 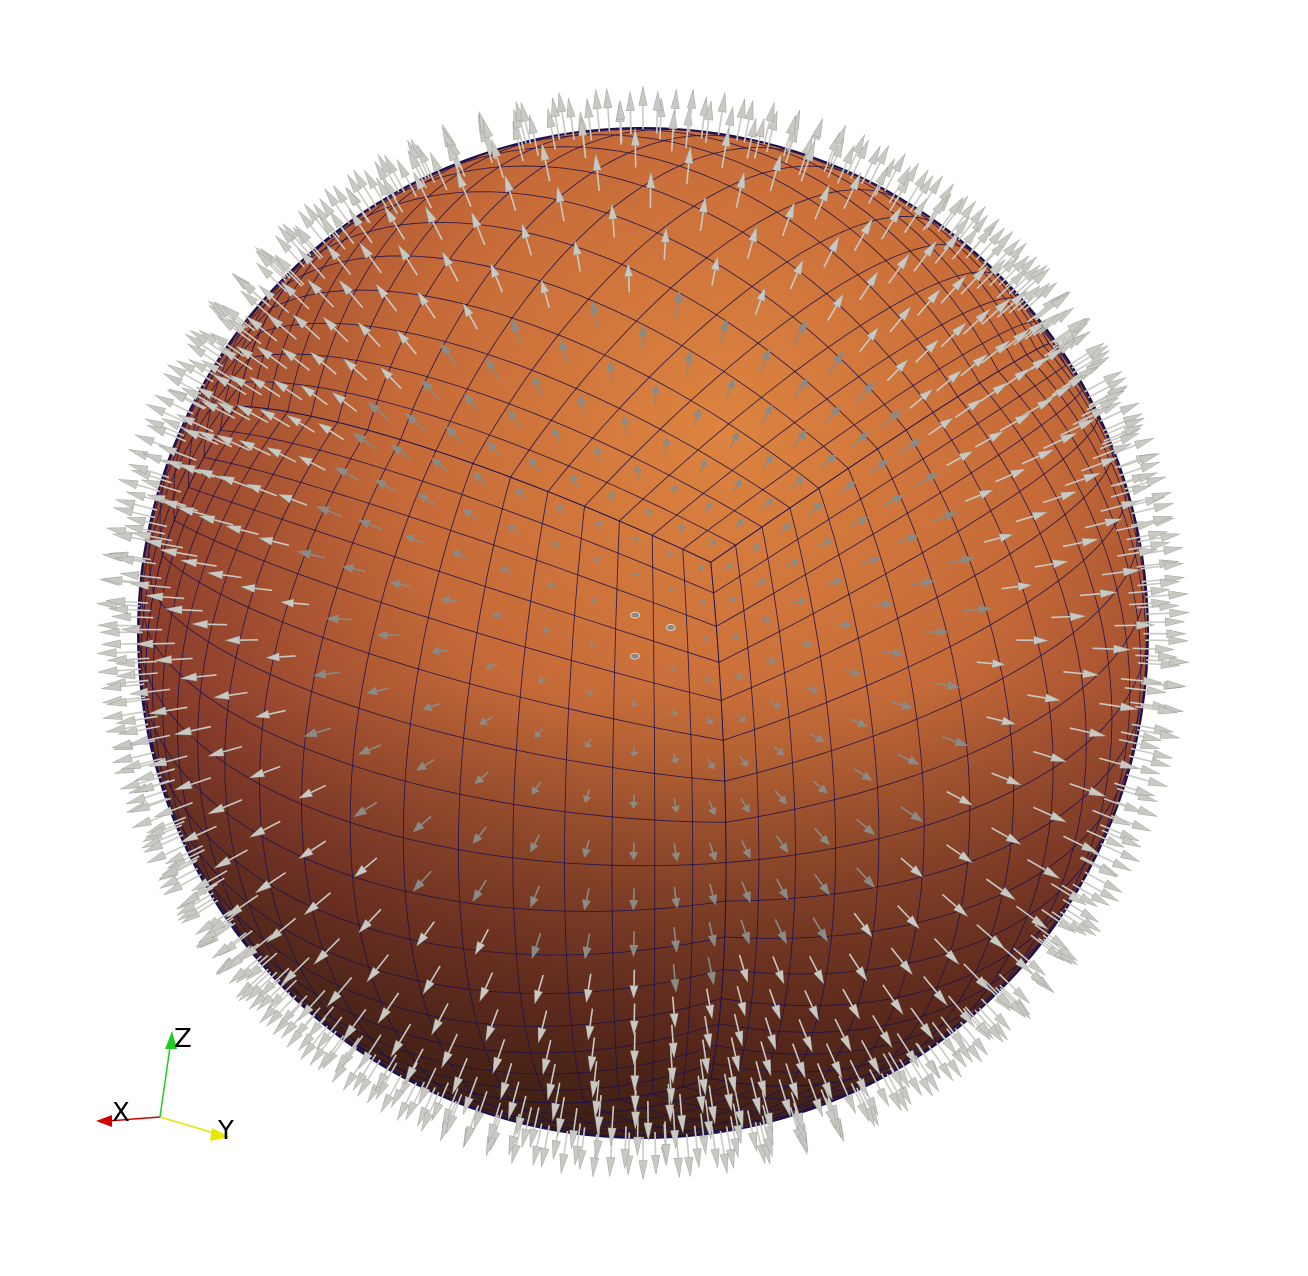 What do you see at coordinates (183, 1039) in the screenshot?
I see `z-axis-label: Z` at bounding box center [183, 1039].